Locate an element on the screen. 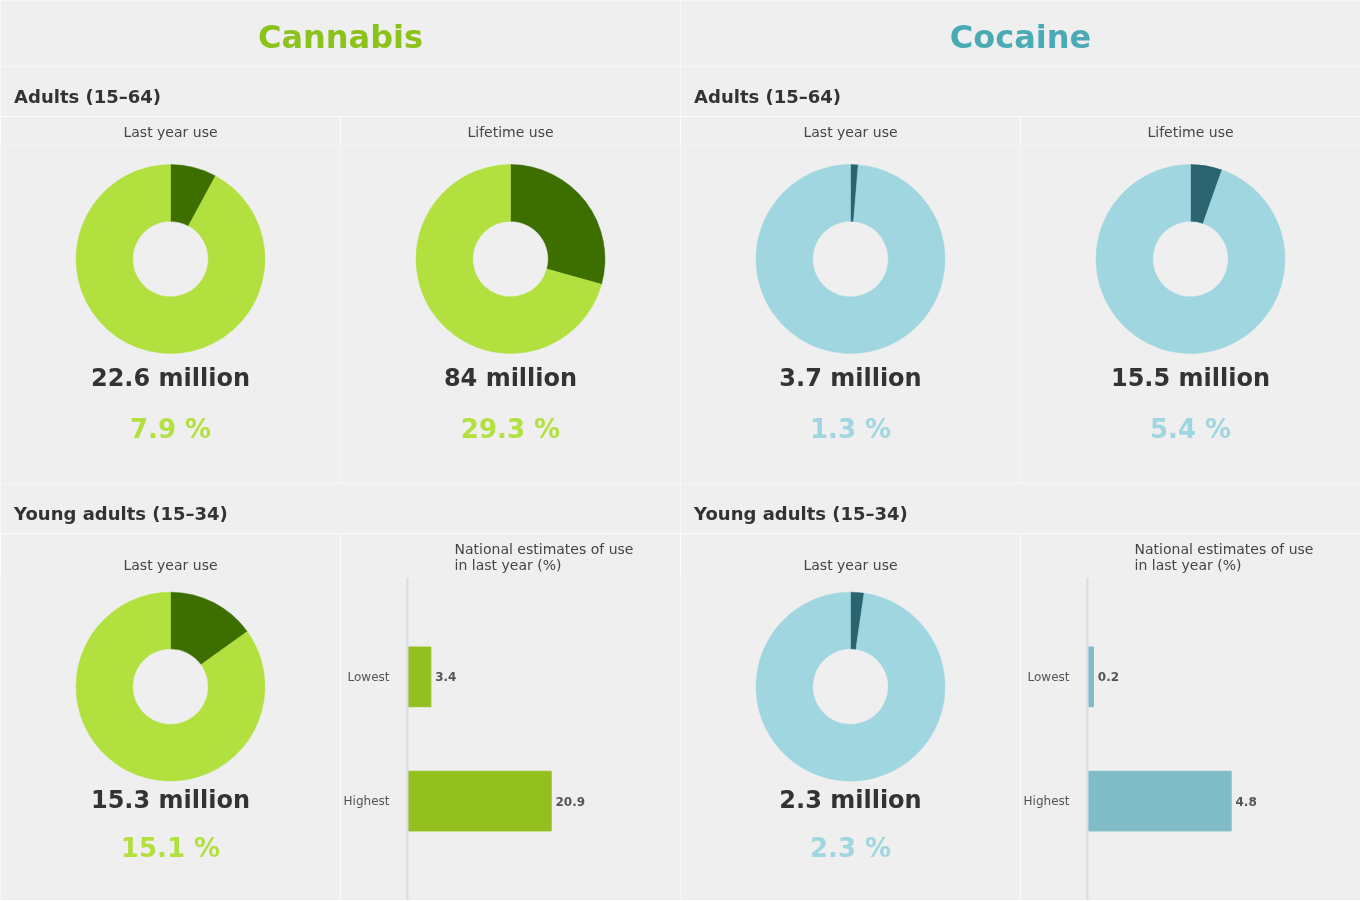 The image size is (1364, 901). text: 1.3 % is located at coordinates (850, 428).